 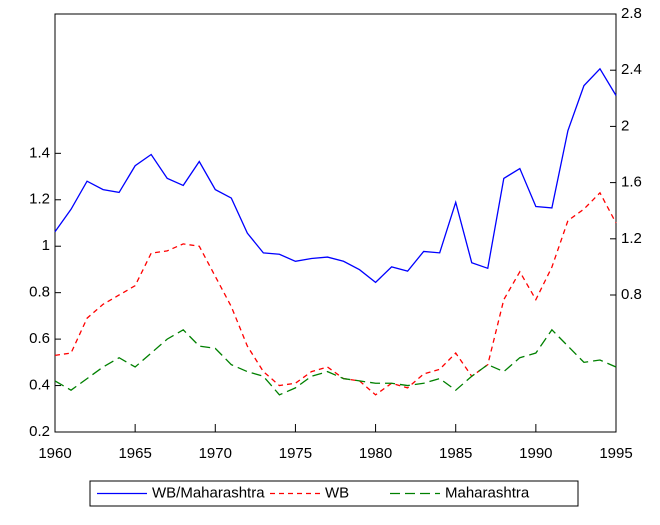 I want to click on legend-box, so click(x=334, y=493).